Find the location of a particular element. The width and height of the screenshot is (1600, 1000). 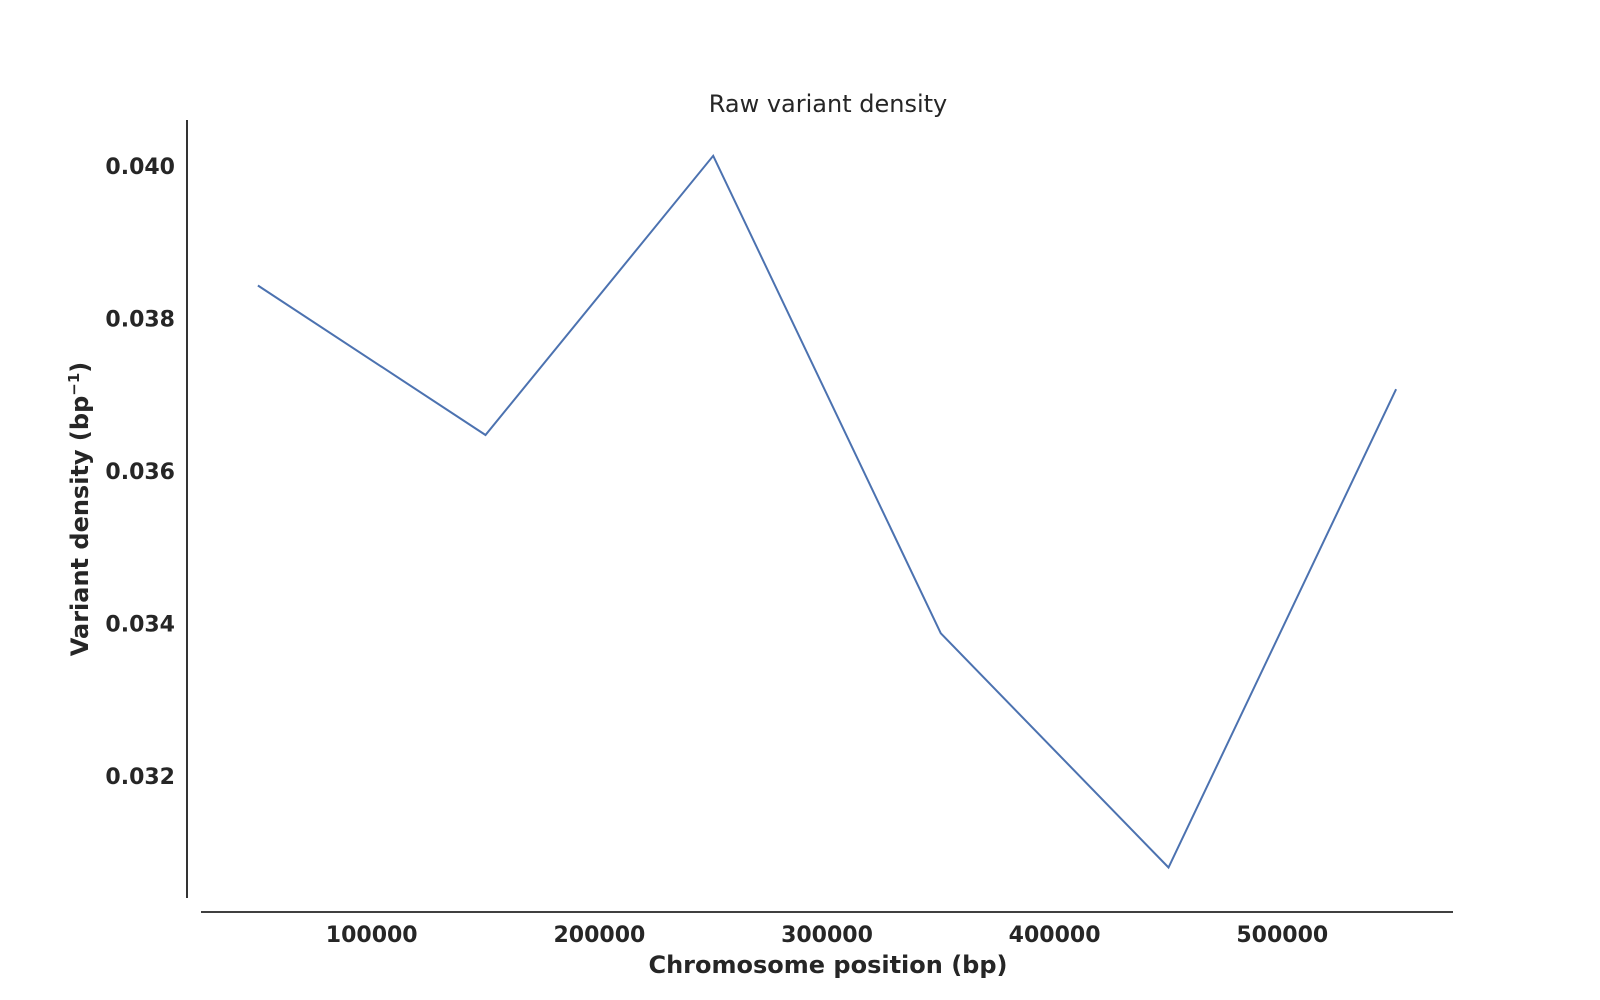

y-tick-label: 0.038 is located at coordinates (140, 319).